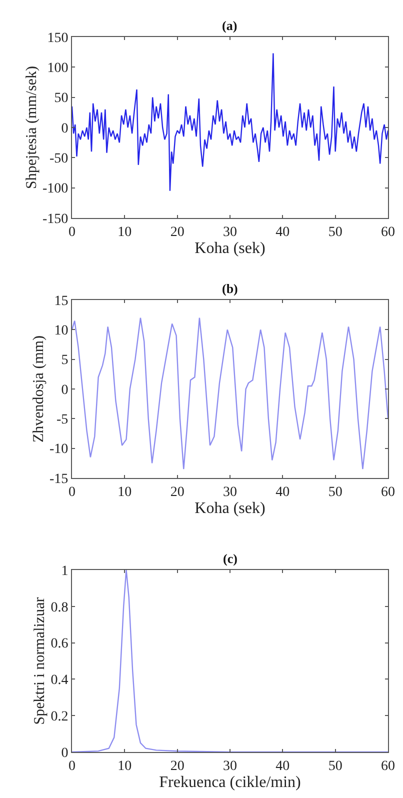 The height and width of the screenshot is (798, 403). Describe the element at coordinates (230, 782) in the screenshot. I see `x-axis-title: Frekuenca (cikle/min)` at that location.